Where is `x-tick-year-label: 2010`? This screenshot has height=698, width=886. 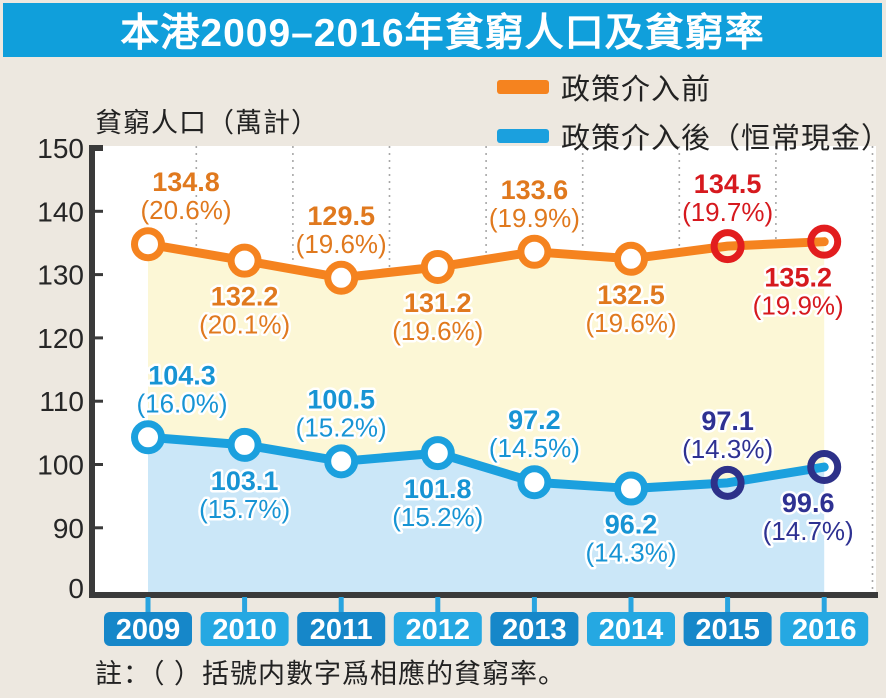 x-tick-year-label: 2010 is located at coordinates (244, 630).